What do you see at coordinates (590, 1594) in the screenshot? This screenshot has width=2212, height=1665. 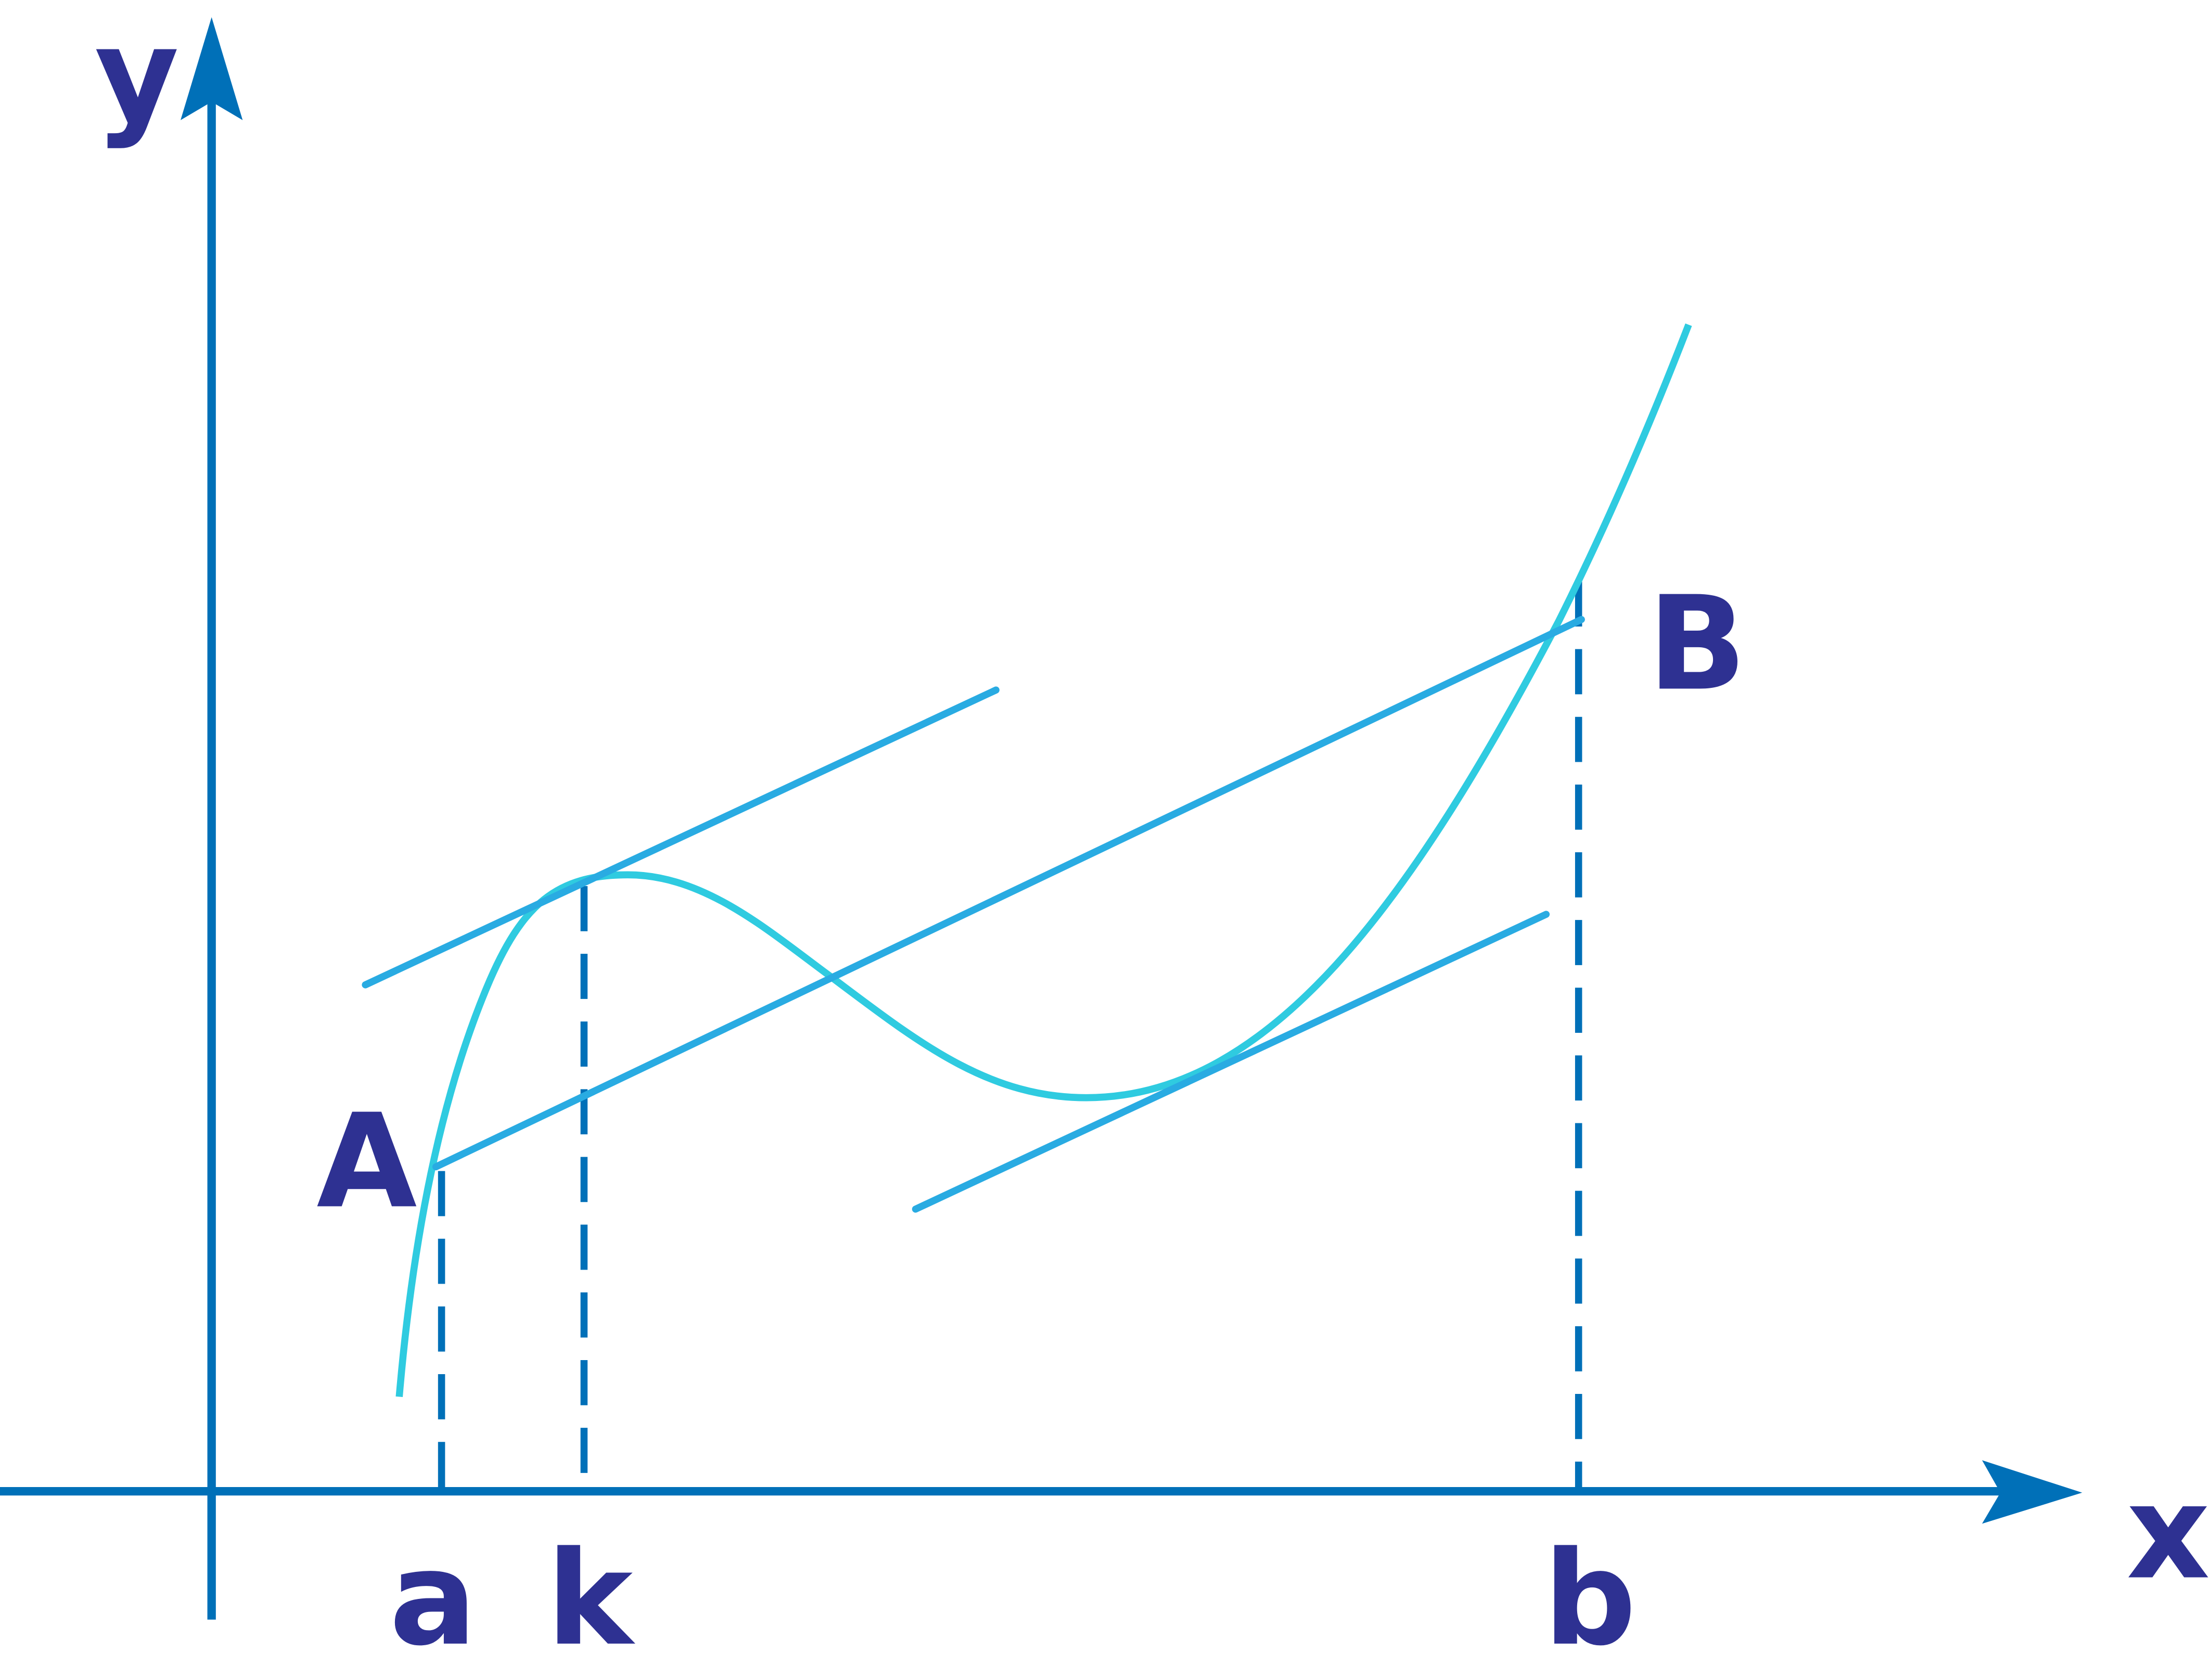 I see `x-mark-label: k` at bounding box center [590, 1594].